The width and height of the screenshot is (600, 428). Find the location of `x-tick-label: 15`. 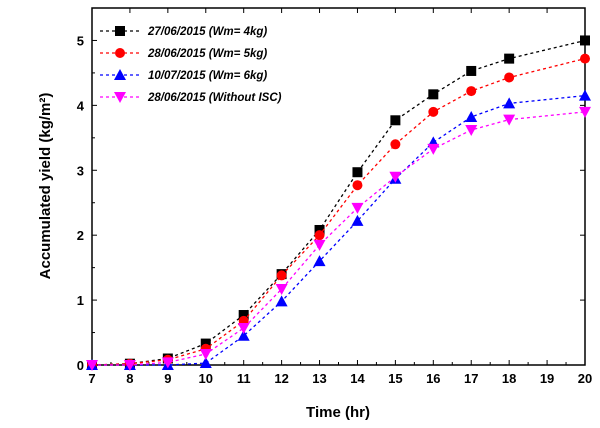

x-tick-label: 15 is located at coordinates (395, 378).